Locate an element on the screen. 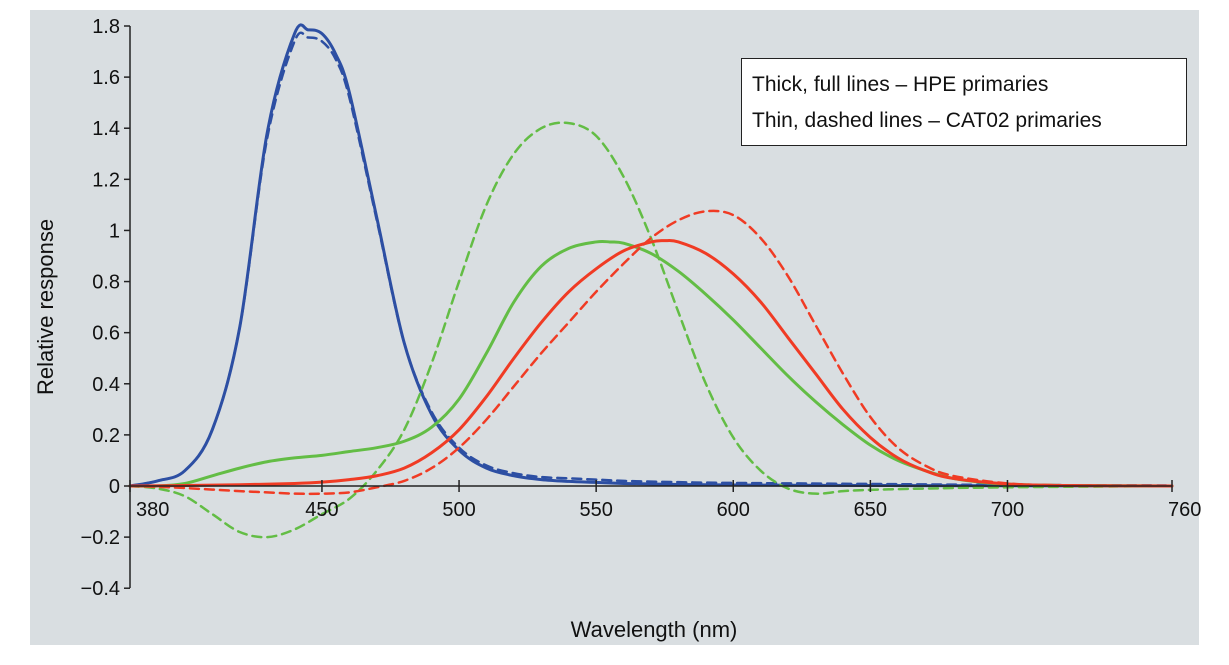  y-tick-label: −0.4 is located at coordinates (100, 589).